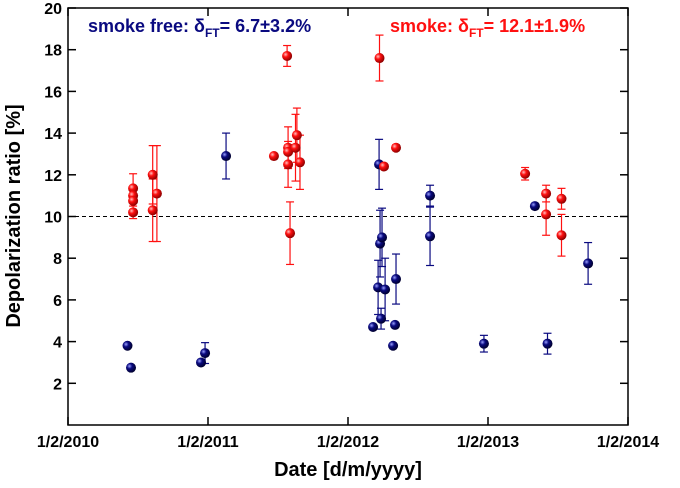  What do you see at coordinates (68, 442) in the screenshot?
I see `x-tick-label: 1/2/2010` at bounding box center [68, 442].